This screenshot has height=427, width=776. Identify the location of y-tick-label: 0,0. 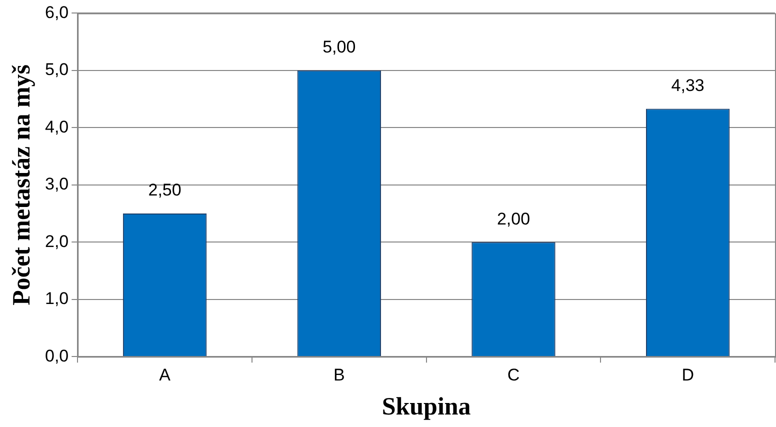
(56, 356).